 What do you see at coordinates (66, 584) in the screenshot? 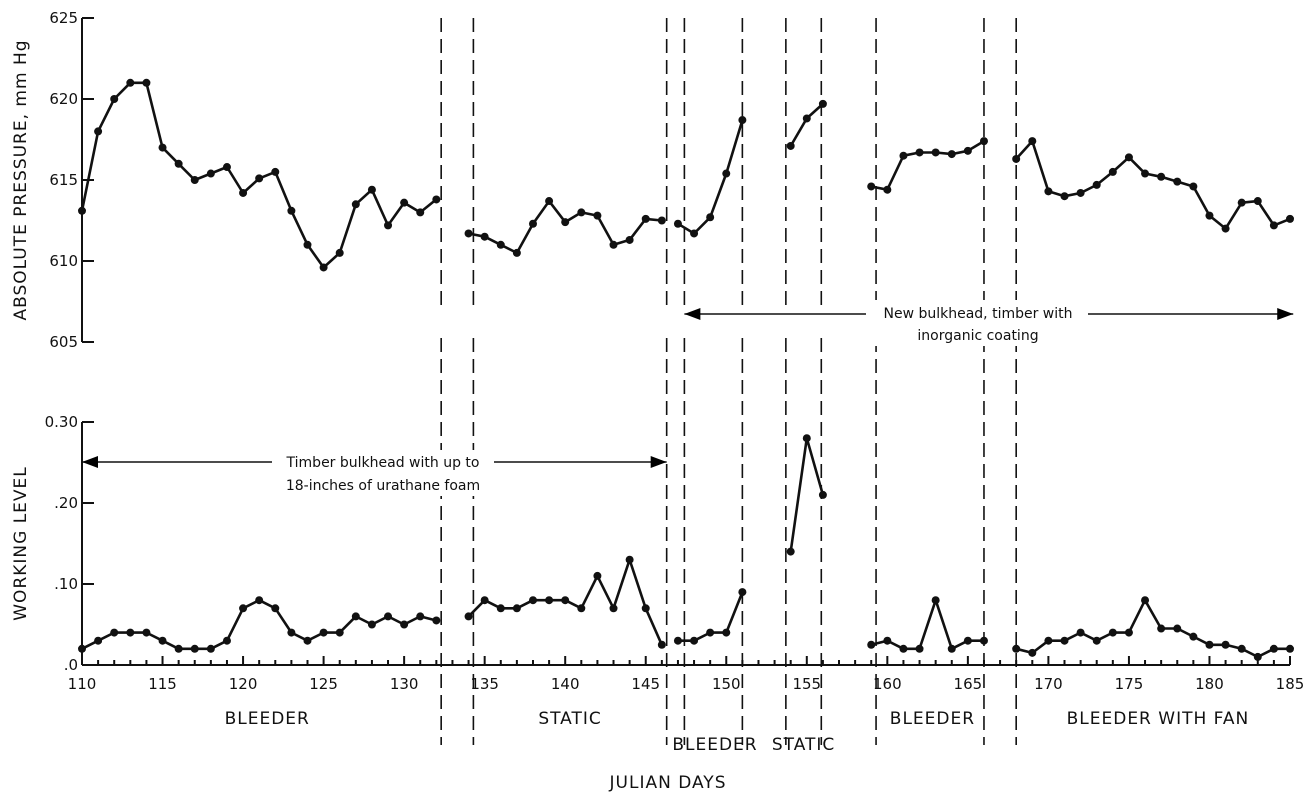
I see `working-level-y-tick-label: .10` at bounding box center [66, 584].